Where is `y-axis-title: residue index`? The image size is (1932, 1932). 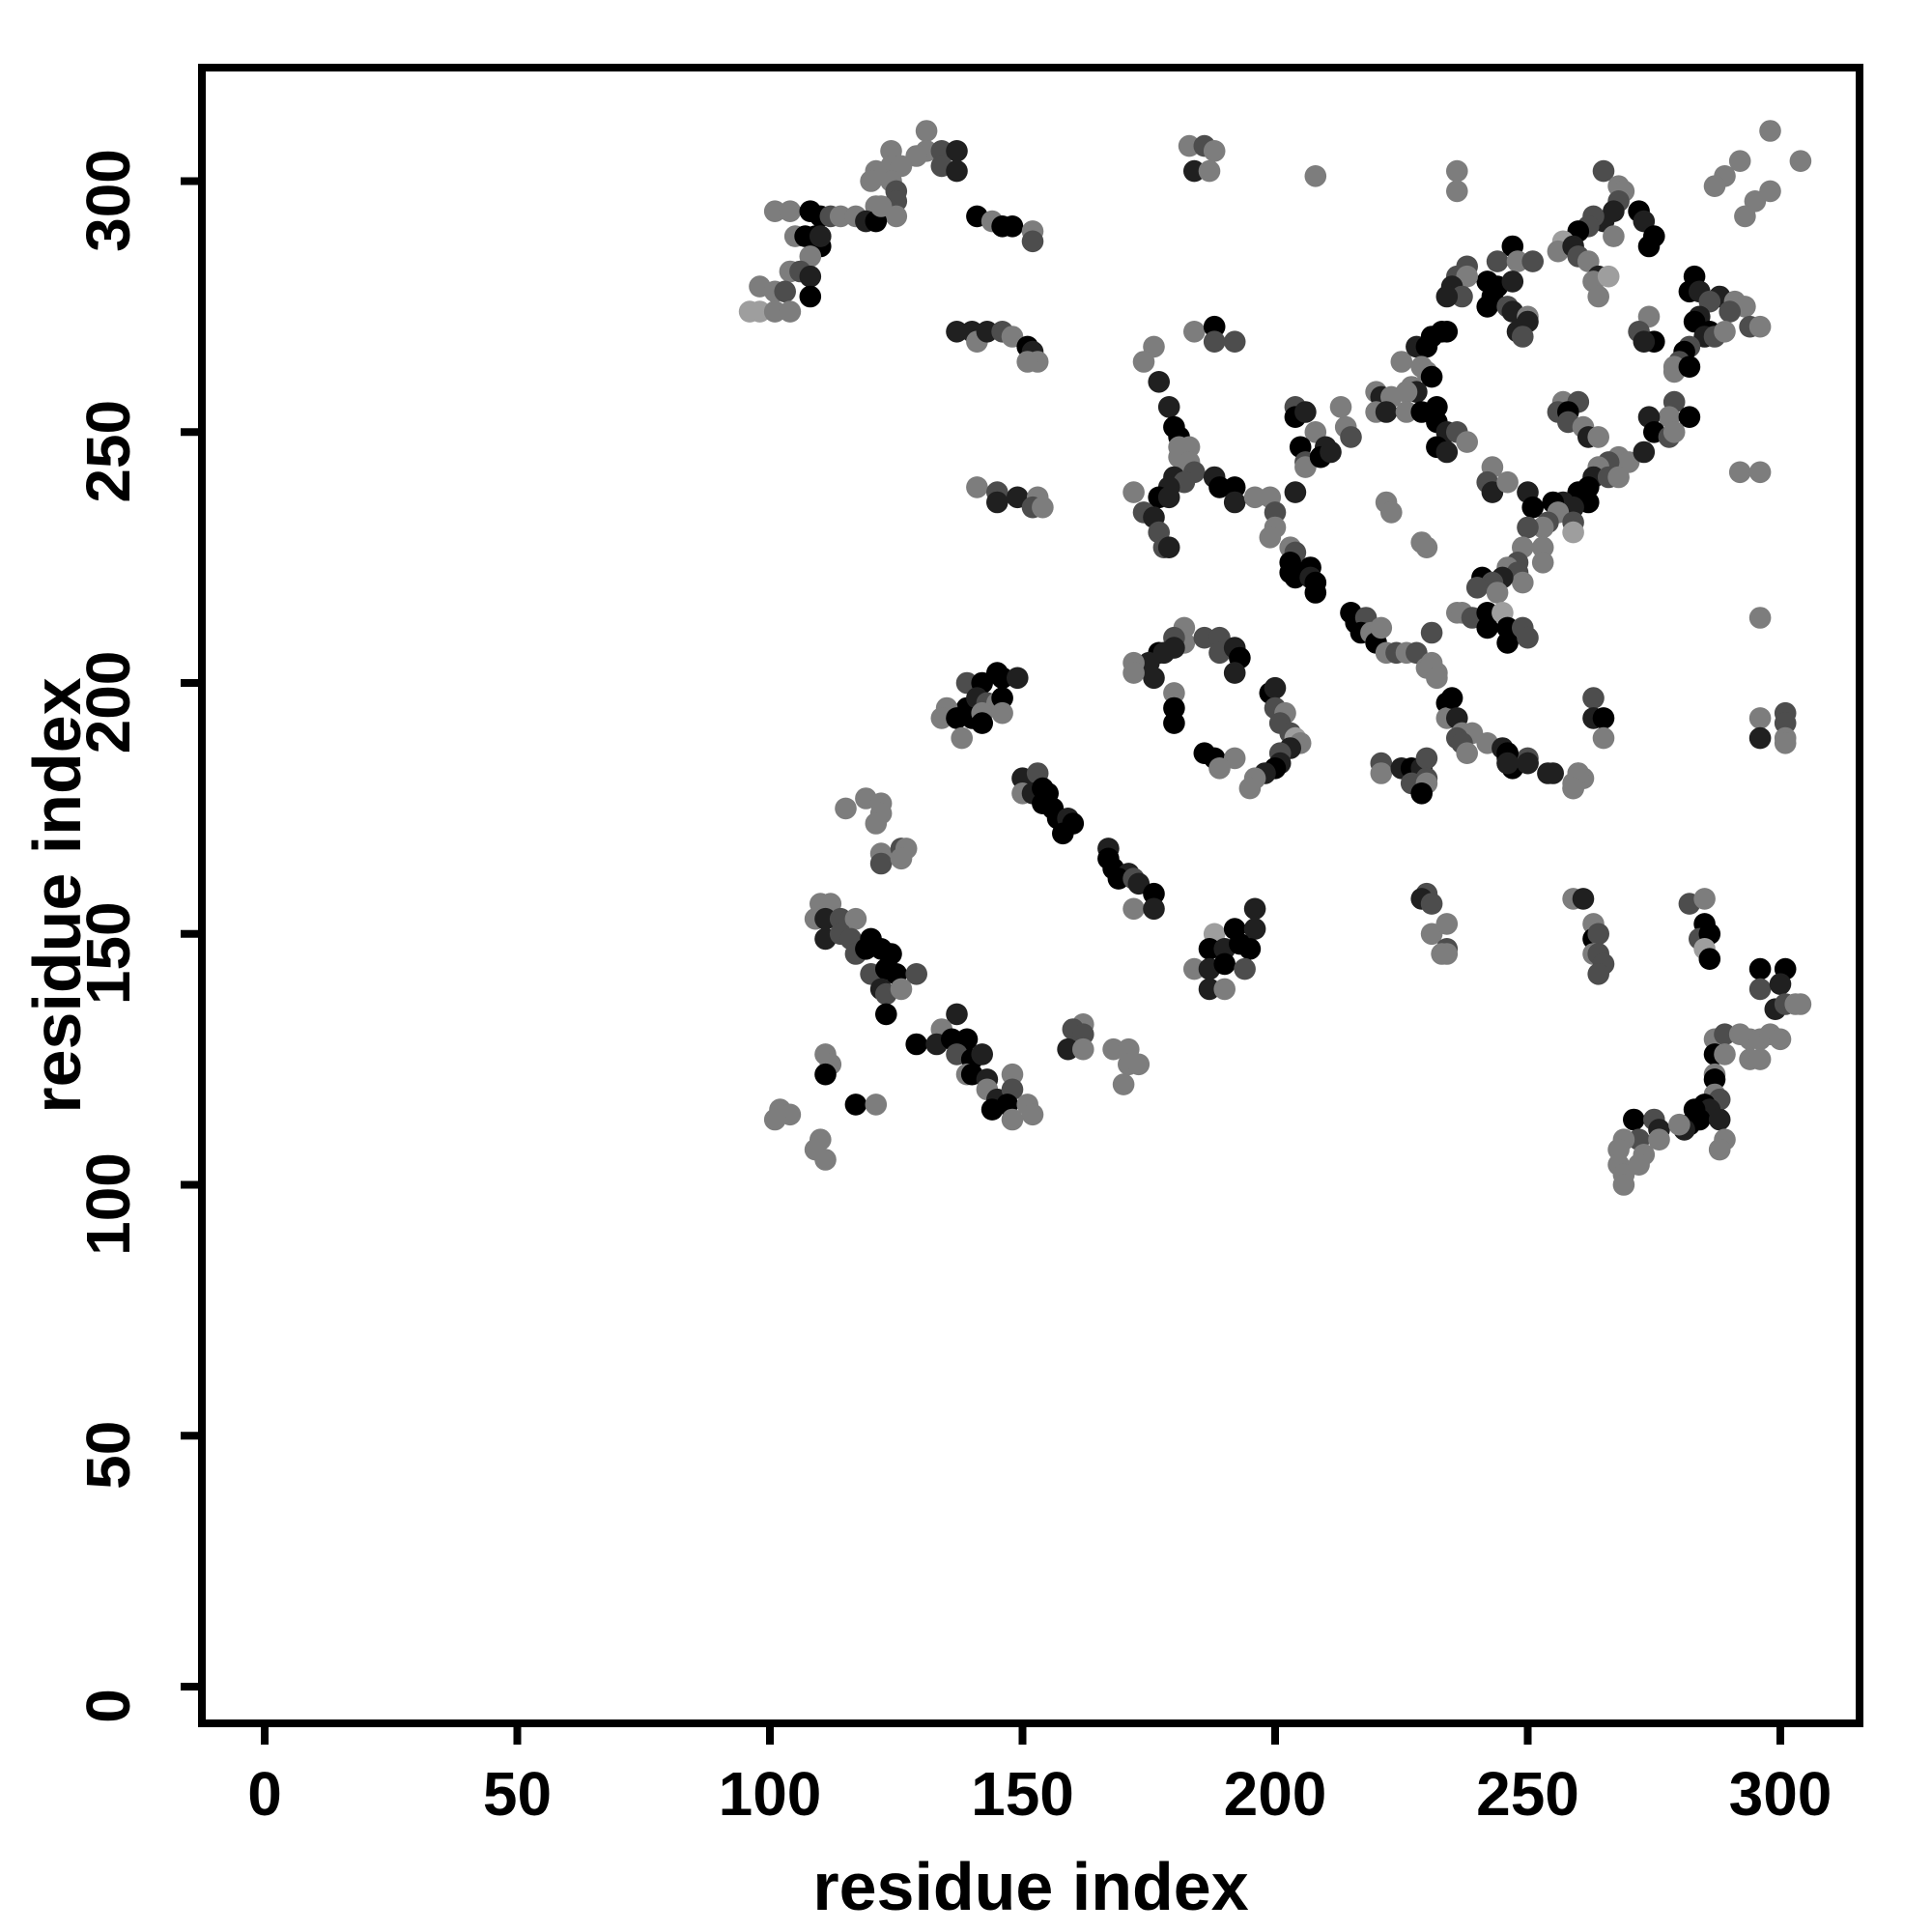
y-axis-title: residue index is located at coordinates (57, 895).